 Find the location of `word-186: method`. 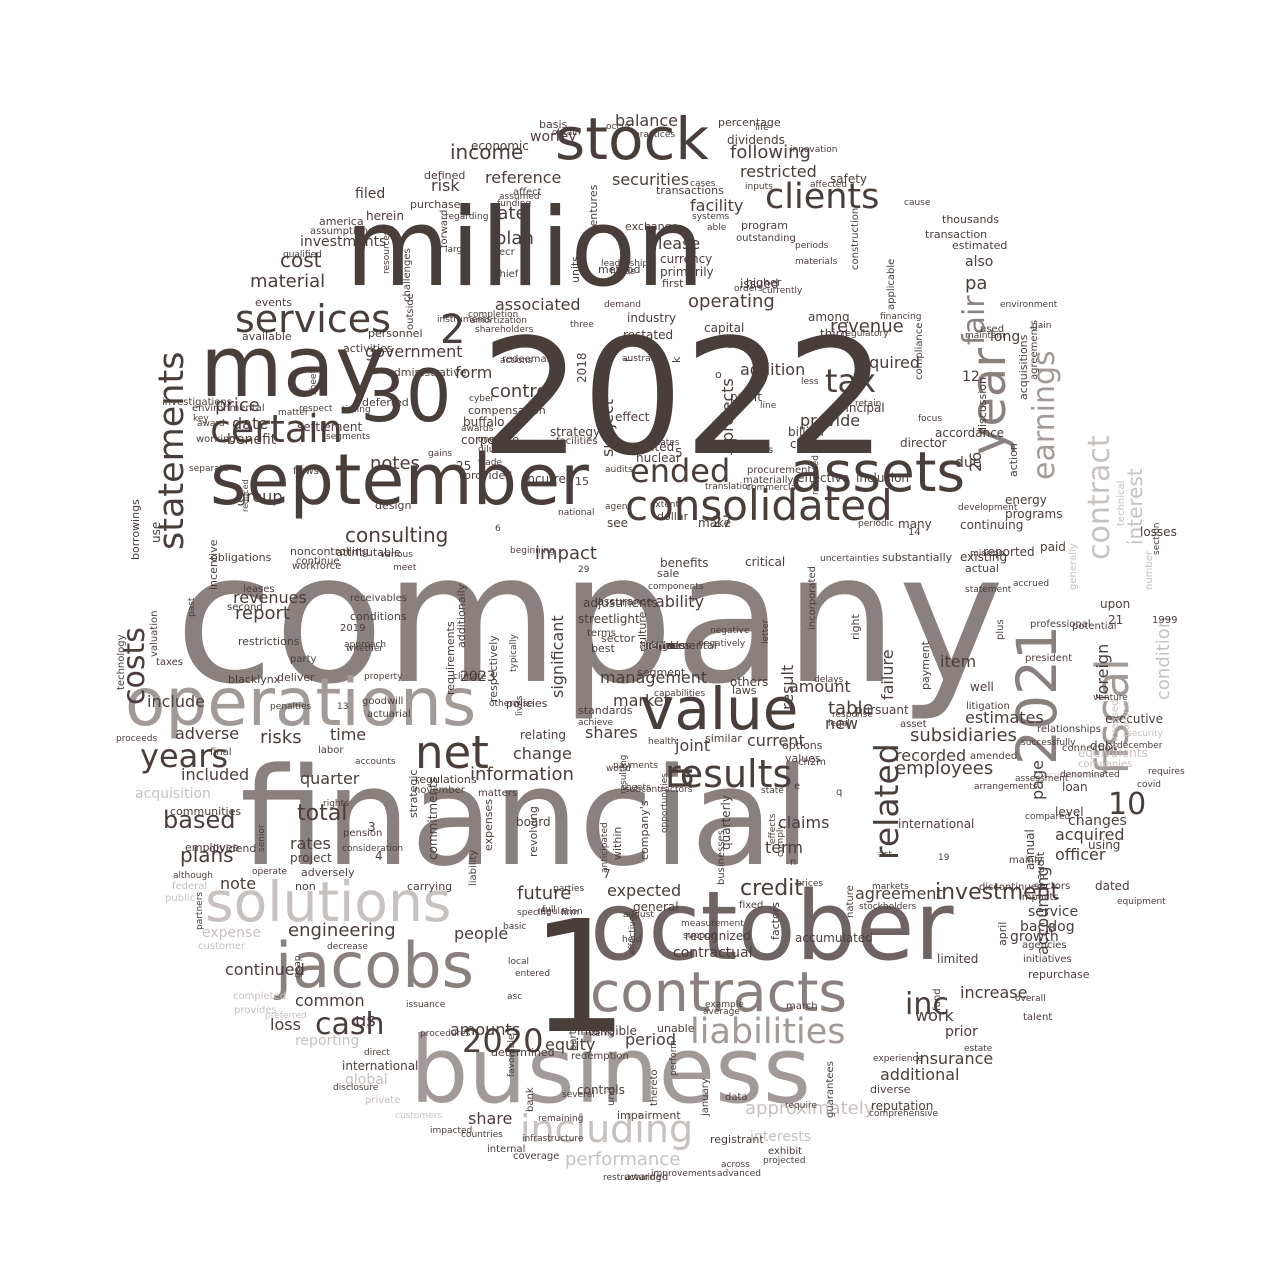

word-186: method is located at coordinates (619, 269).